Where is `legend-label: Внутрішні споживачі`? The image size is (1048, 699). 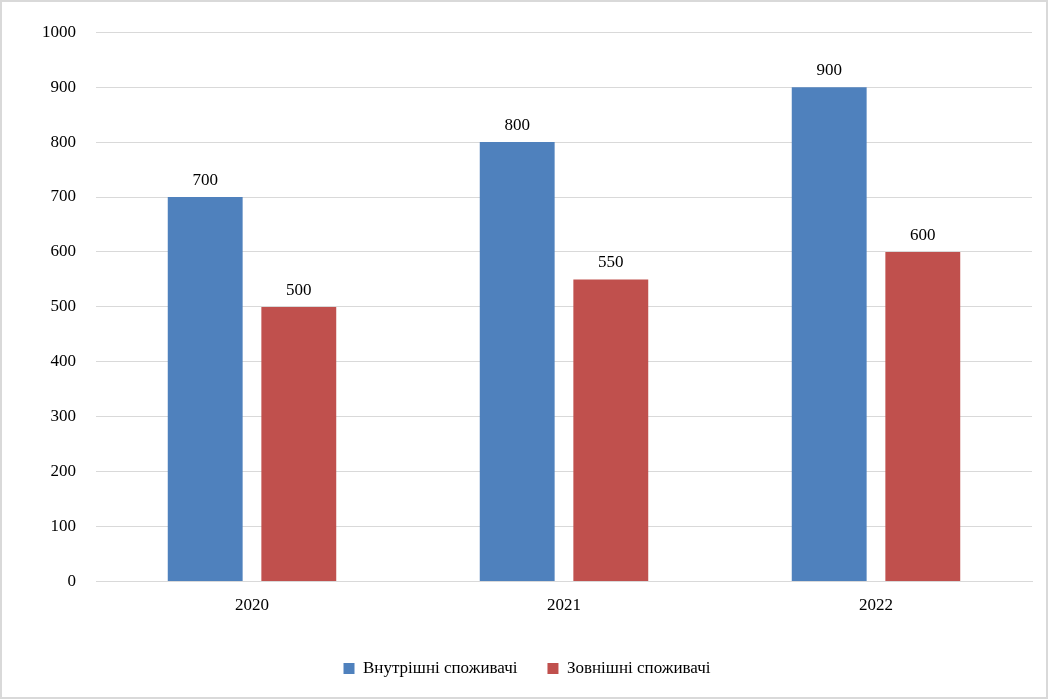
legend-label: Внутрішні споживачі is located at coordinates (440, 667).